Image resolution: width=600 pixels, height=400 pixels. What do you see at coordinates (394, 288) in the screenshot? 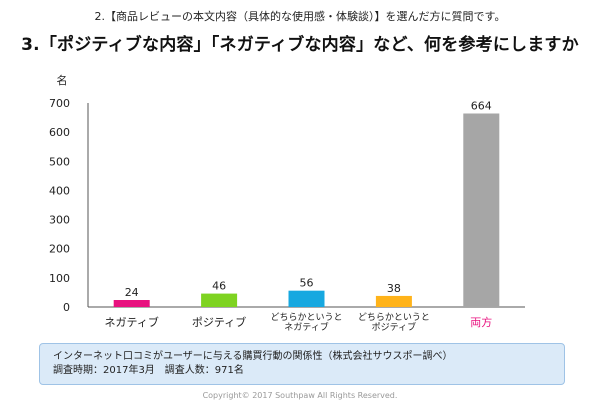
I see `bar-value-label: 38` at bounding box center [394, 288].